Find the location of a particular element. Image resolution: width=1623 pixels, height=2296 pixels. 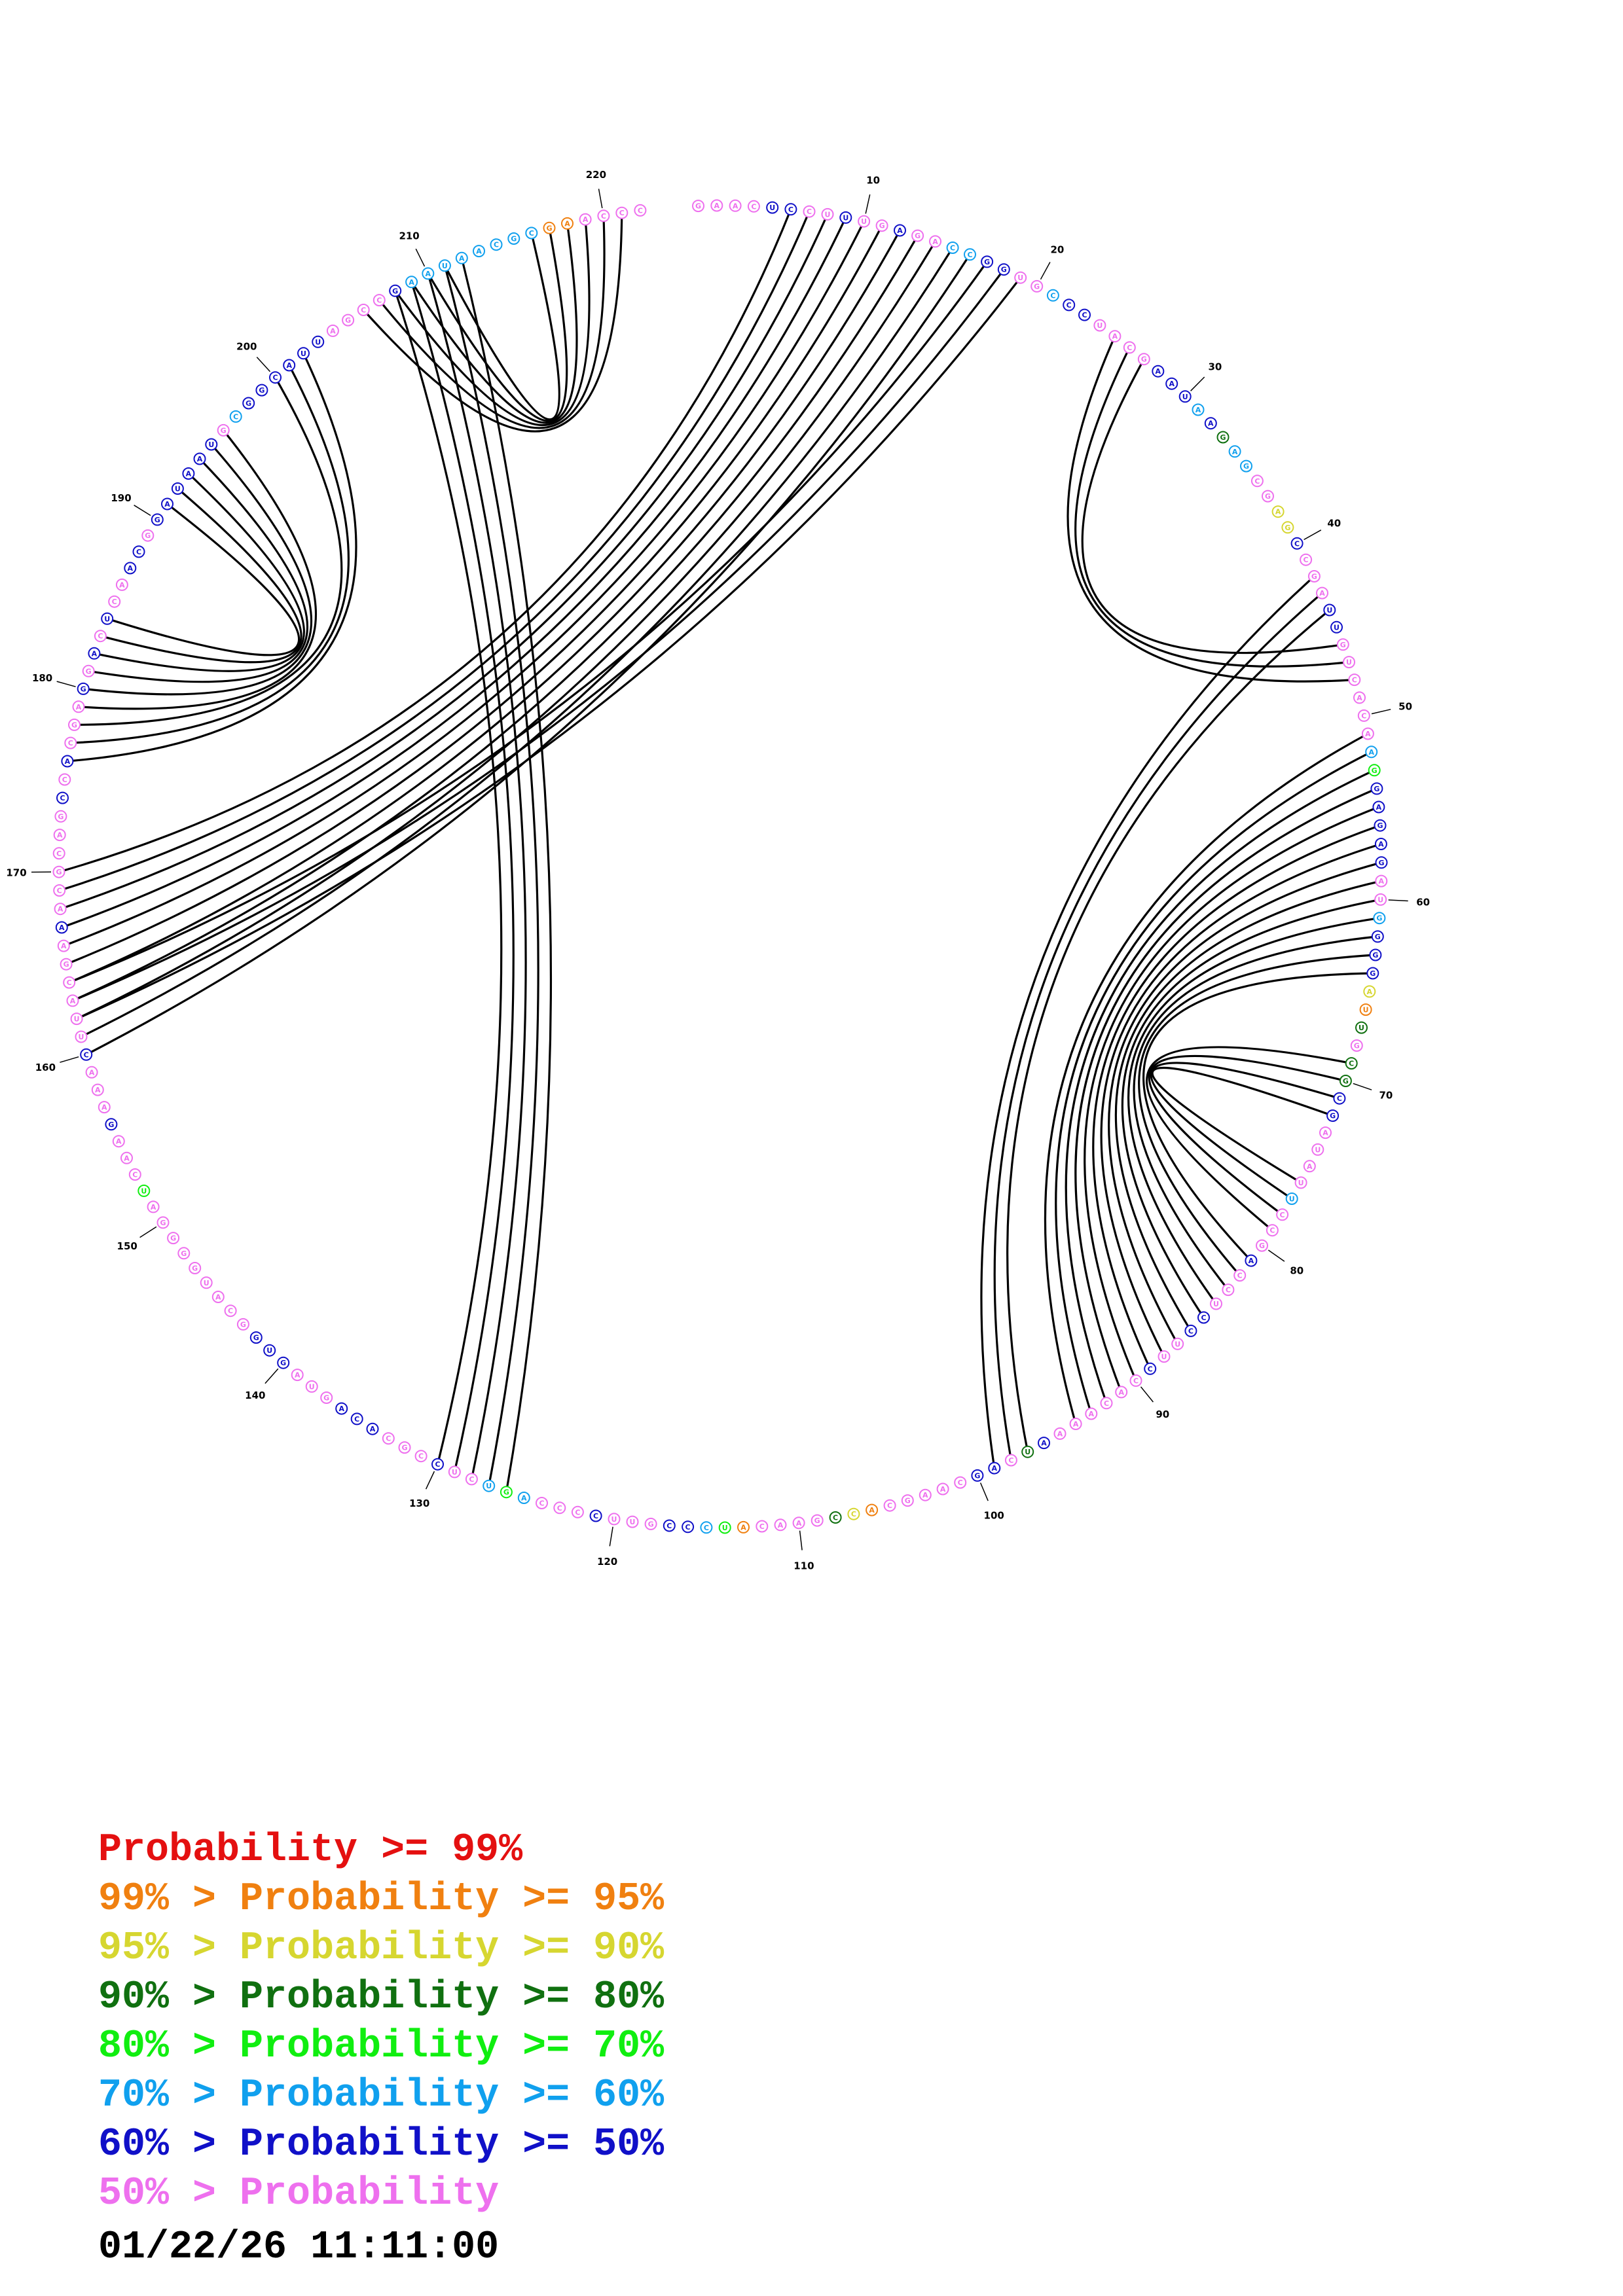

position-label: 160 is located at coordinates (45, 1067).